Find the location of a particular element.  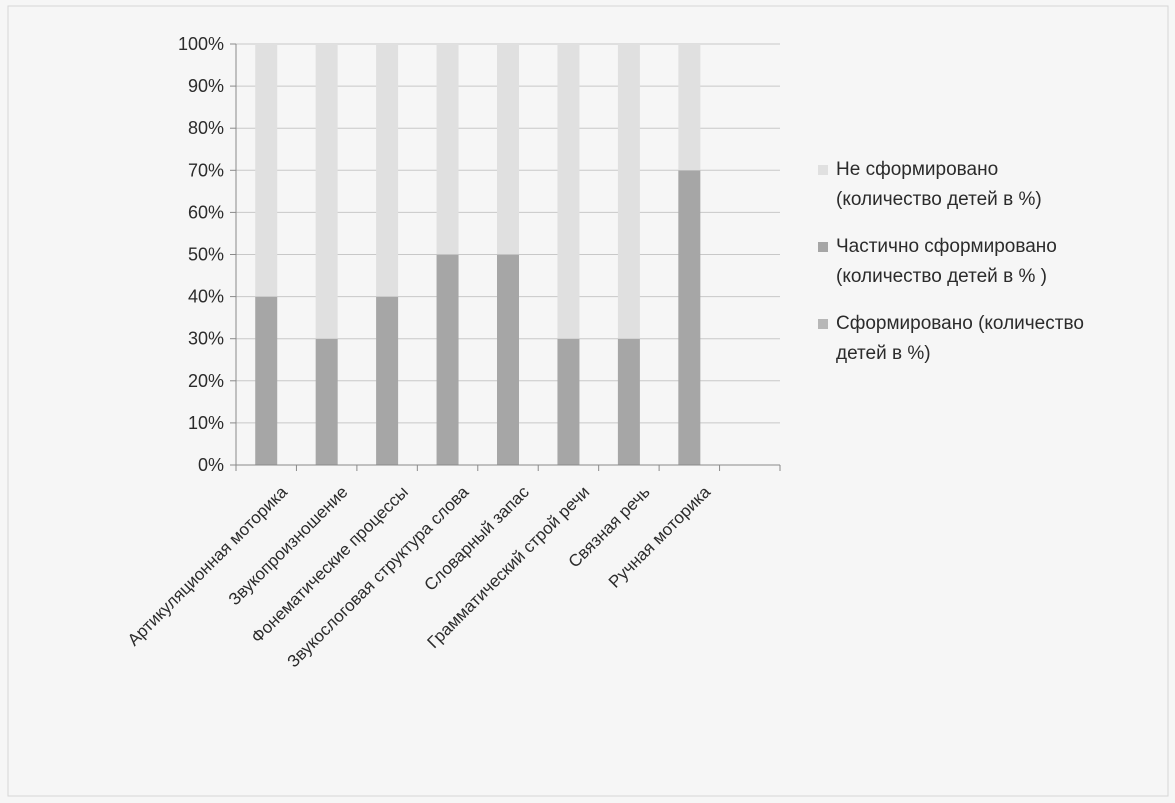

y-tick-label: 0% is located at coordinates (211, 465).